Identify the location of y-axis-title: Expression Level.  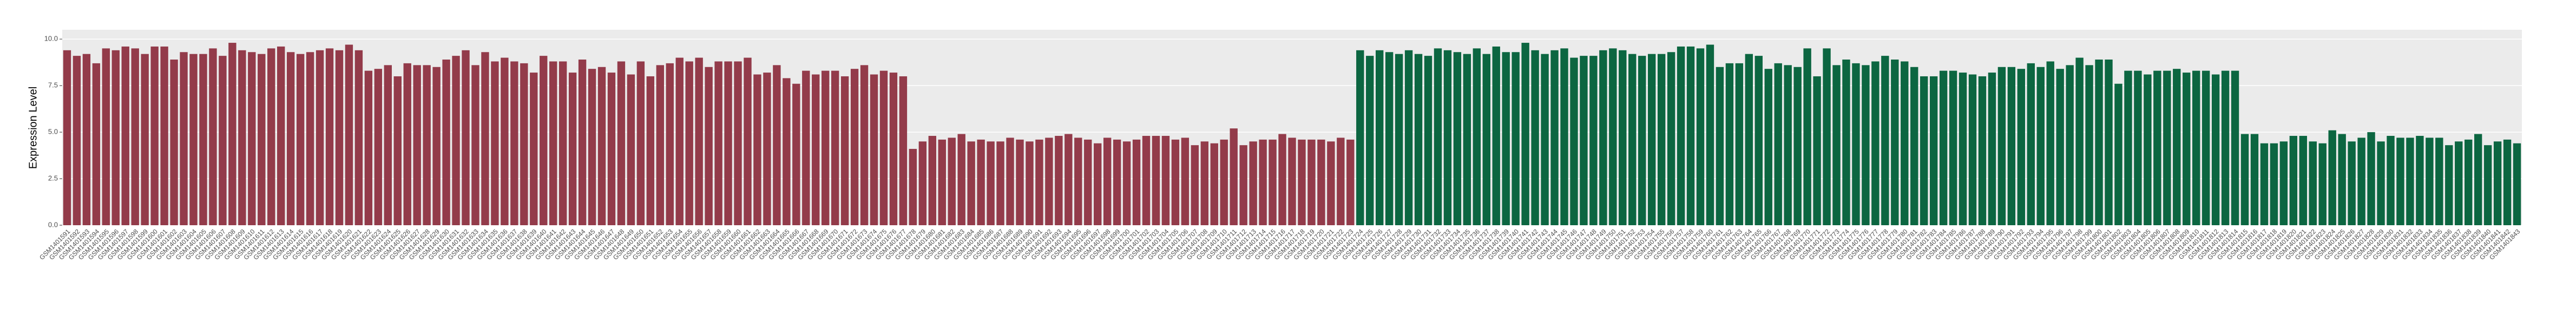
(33, 128).